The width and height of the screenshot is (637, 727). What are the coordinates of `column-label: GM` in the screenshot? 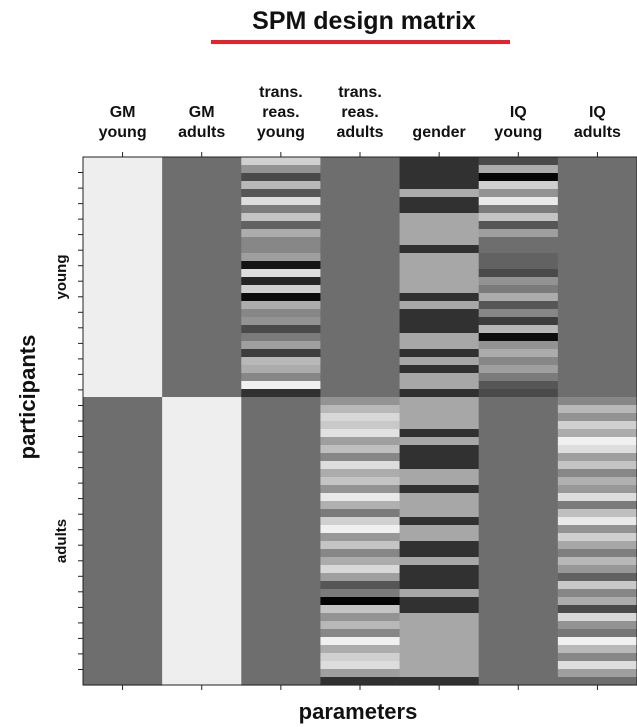 It's located at (202, 112).